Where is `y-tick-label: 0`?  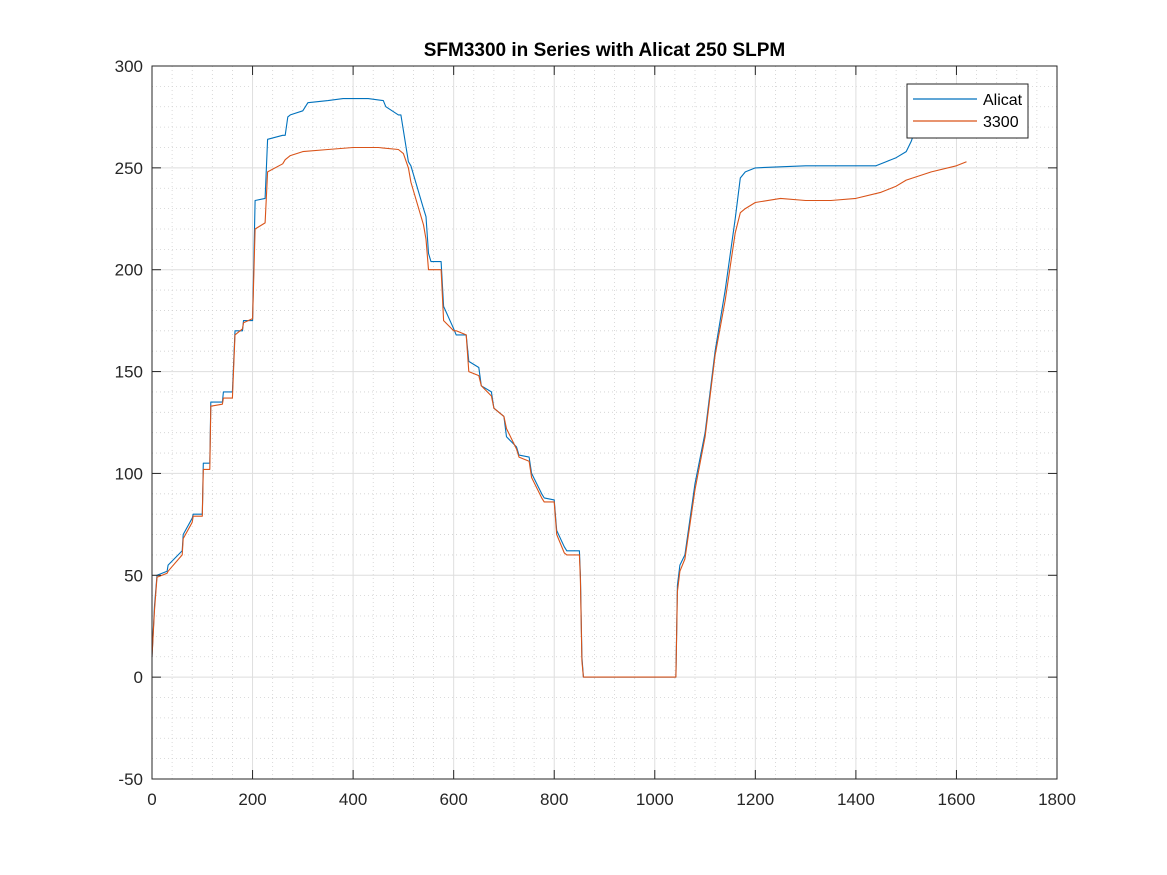
y-tick-label: 0 is located at coordinates (138, 677).